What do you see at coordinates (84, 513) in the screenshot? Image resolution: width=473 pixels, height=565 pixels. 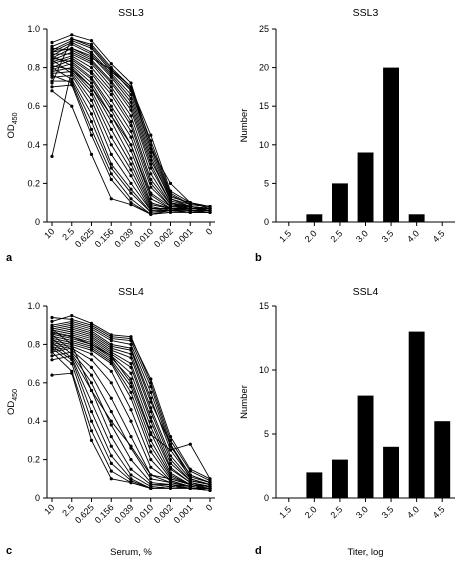 I see `x-tick-label: 0.625` at bounding box center [84, 513].